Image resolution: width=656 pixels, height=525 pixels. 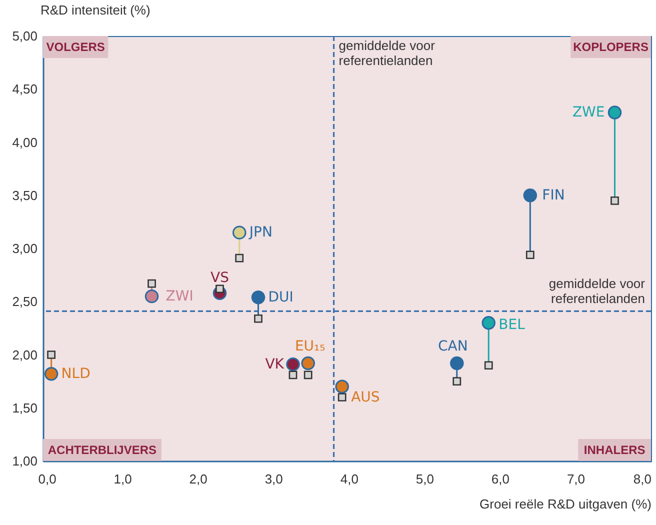 I want to click on annotation: VOLGERS, so click(x=75, y=47).